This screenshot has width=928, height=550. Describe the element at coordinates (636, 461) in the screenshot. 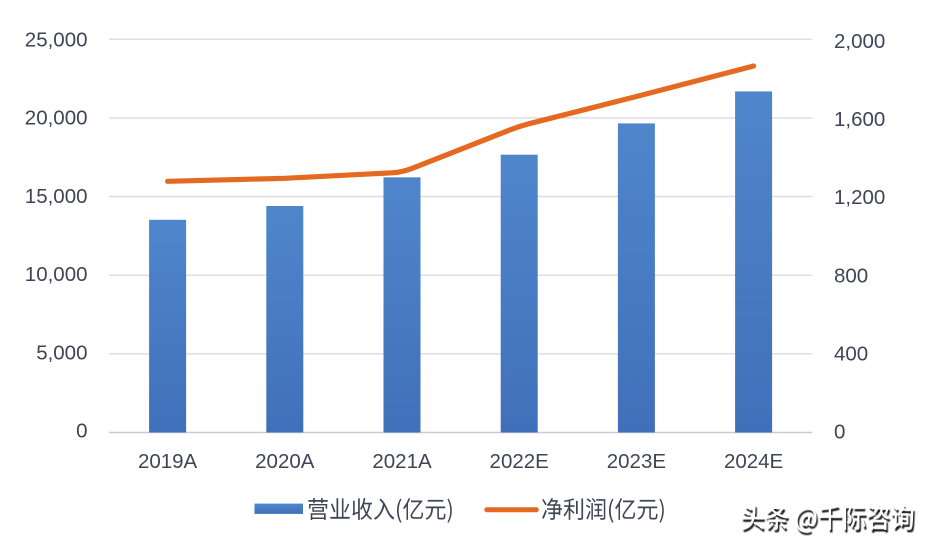

I see `svg-text: 2023E` at that location.